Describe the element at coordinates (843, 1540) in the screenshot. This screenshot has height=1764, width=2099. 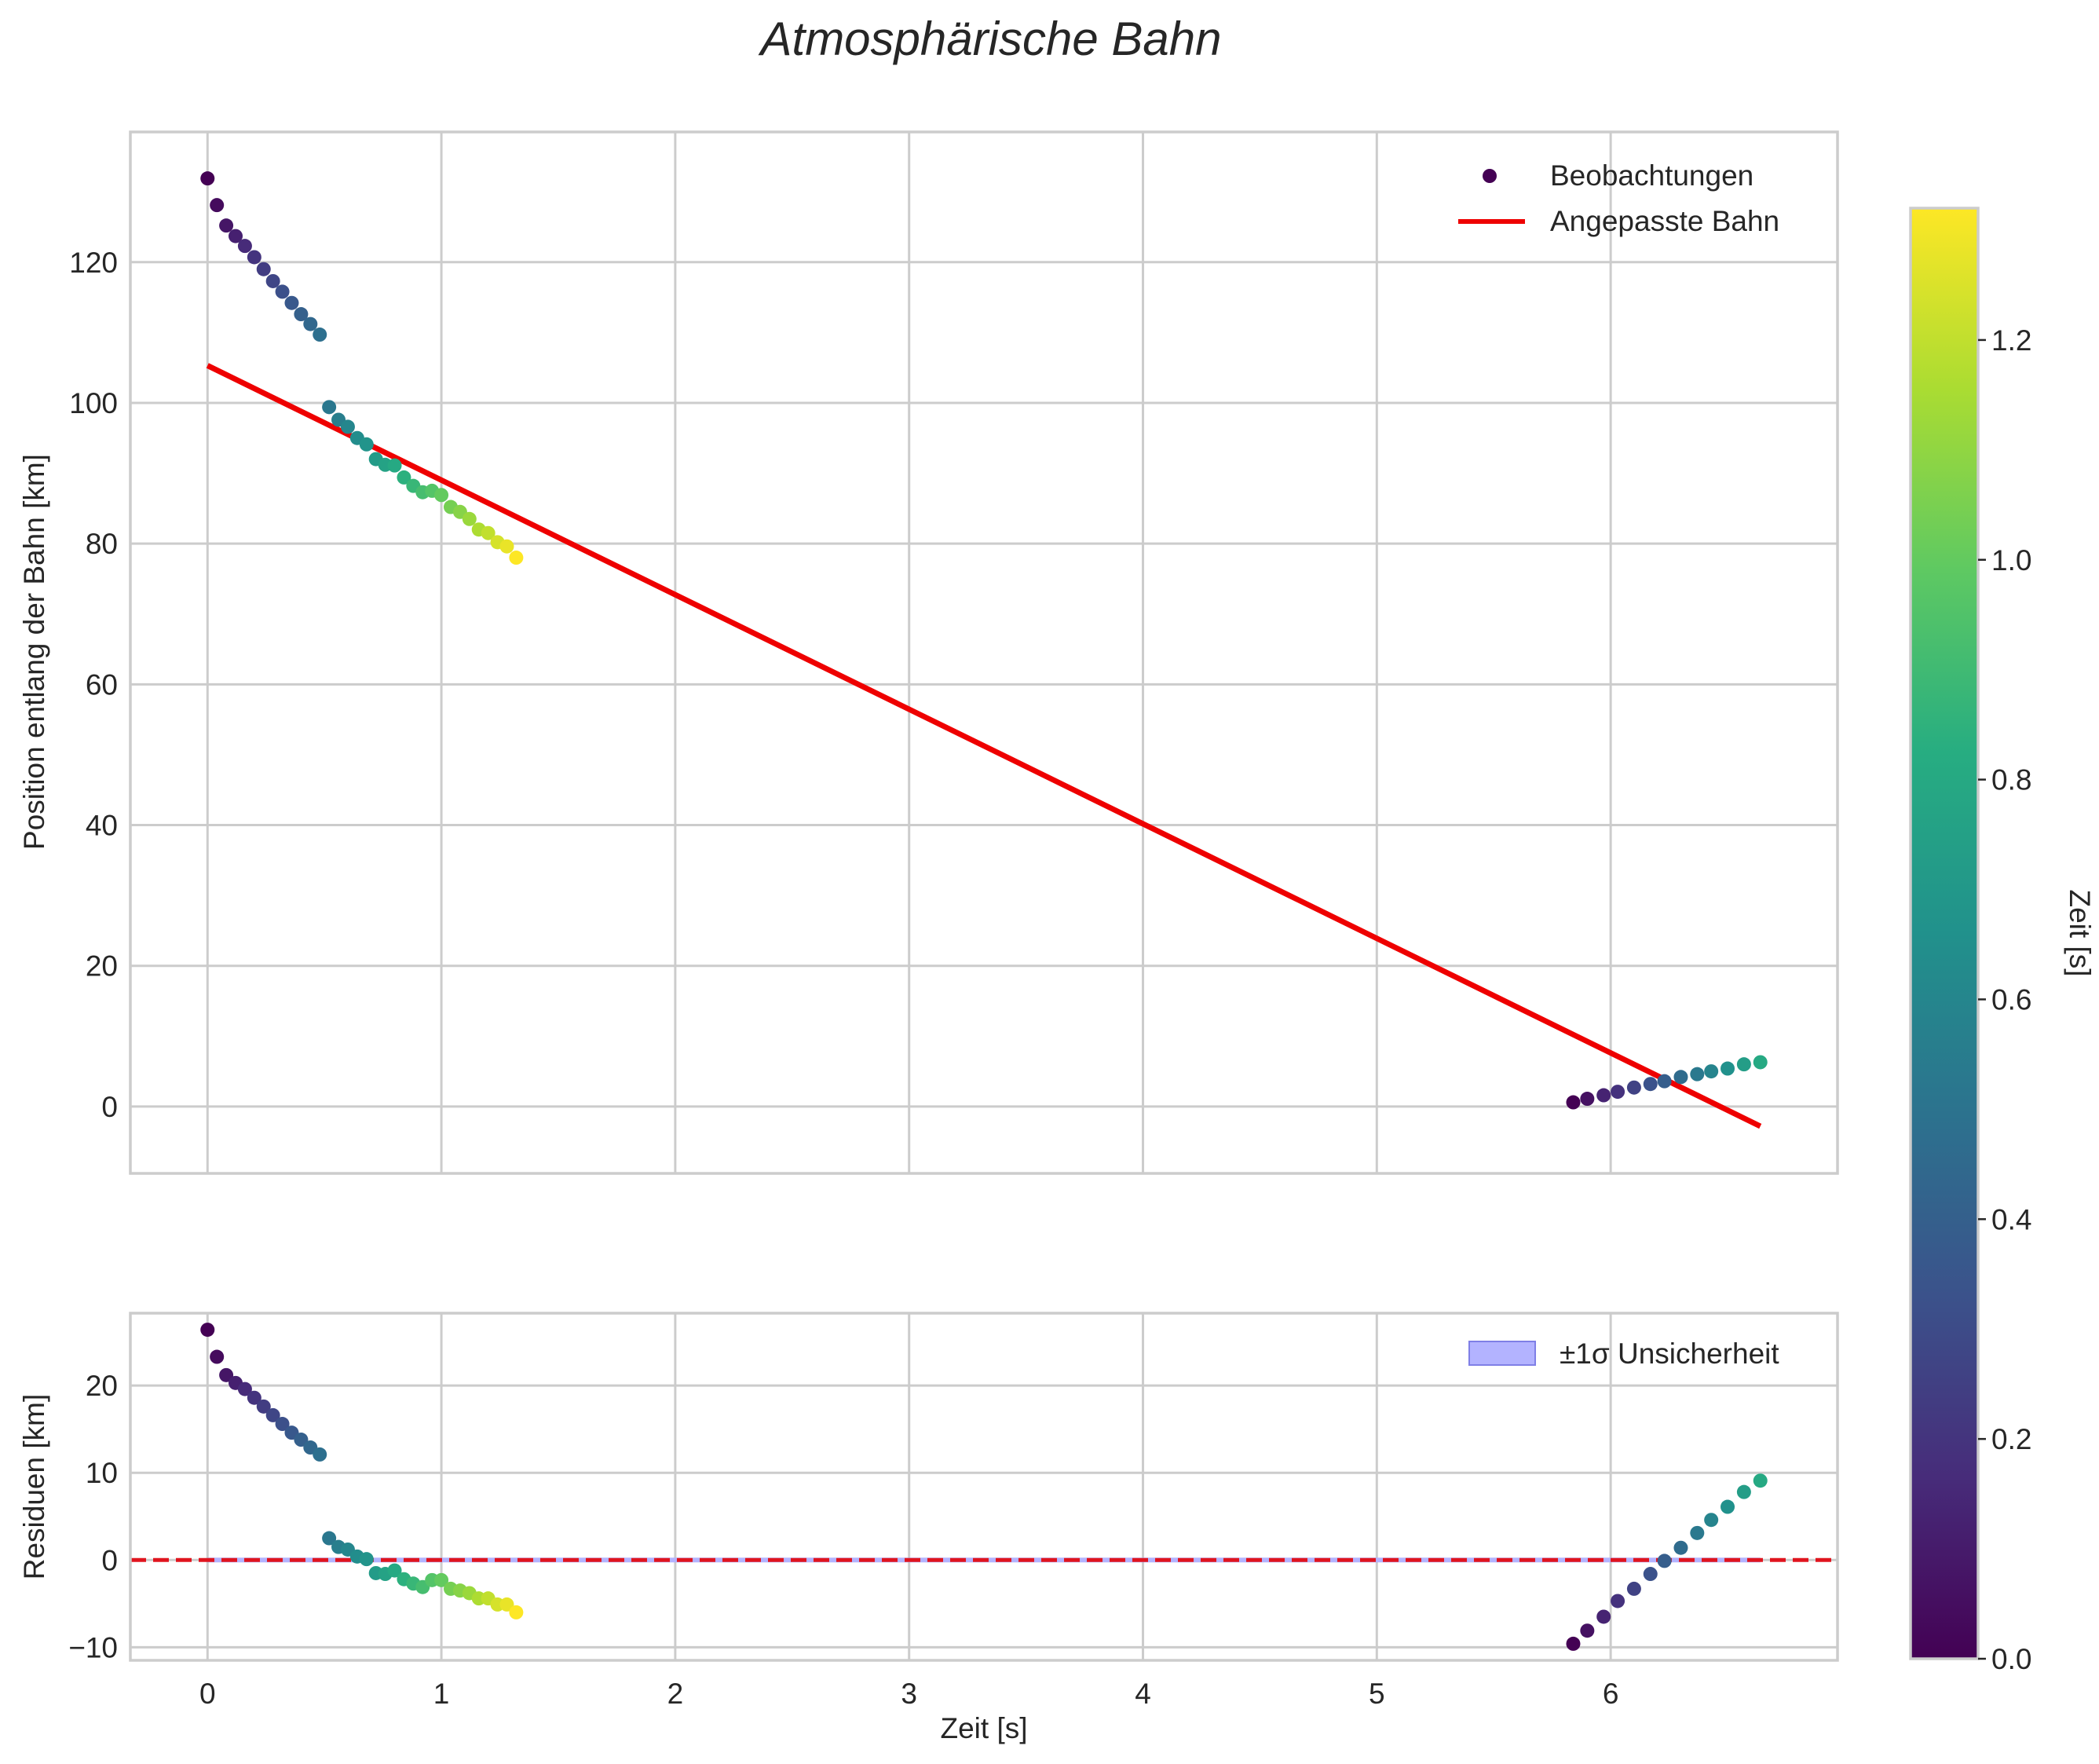
I see `bottom-tick-labels: 0 1 2 3 4 5 6 −10 0 10 20` at that location.